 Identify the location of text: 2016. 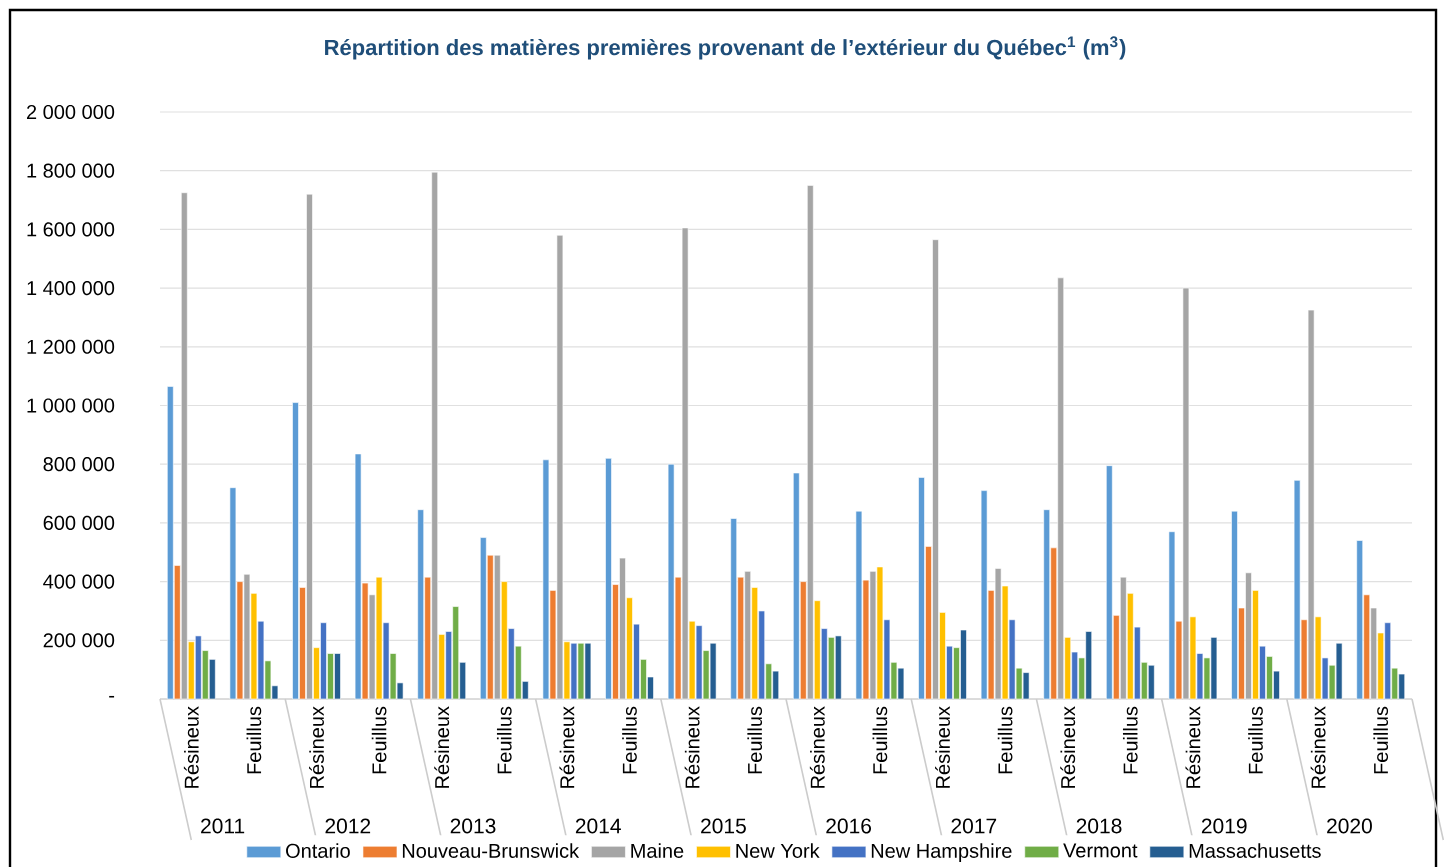
(849, 826).